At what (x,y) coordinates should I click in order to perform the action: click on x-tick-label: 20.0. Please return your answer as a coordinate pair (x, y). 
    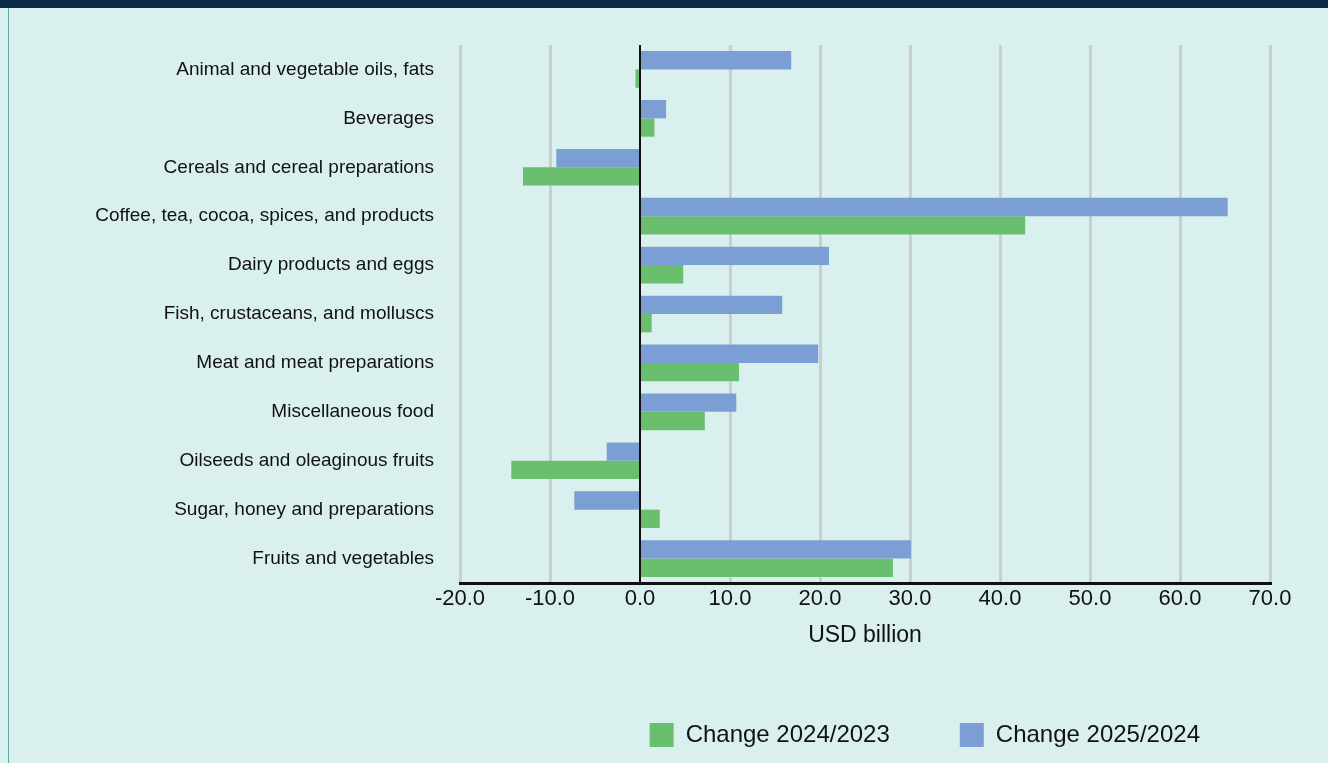
    Looking at the image, I should click on (820, 598).